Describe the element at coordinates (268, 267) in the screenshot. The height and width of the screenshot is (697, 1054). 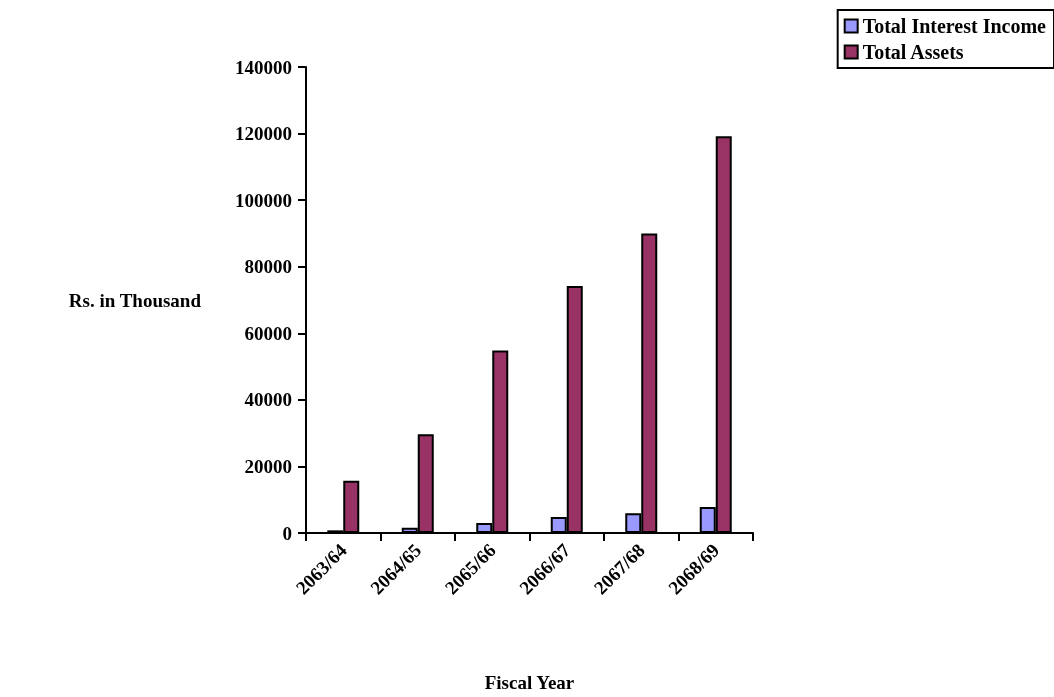
I see `y-tick-label: 80000` at that location.